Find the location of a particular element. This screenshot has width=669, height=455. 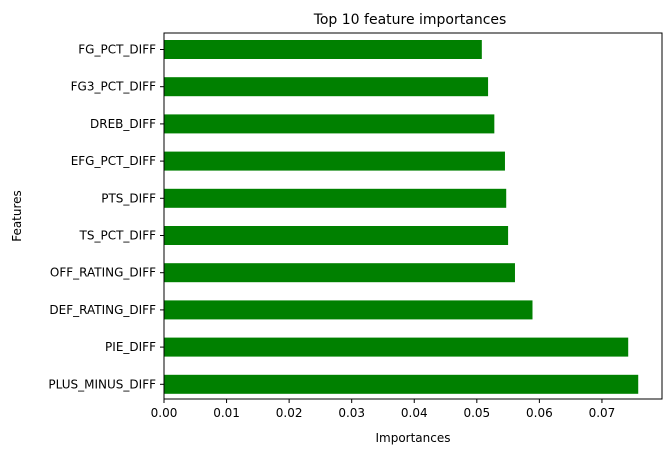

x-tick-label: 0.06 is located at coordinates (539, 413).